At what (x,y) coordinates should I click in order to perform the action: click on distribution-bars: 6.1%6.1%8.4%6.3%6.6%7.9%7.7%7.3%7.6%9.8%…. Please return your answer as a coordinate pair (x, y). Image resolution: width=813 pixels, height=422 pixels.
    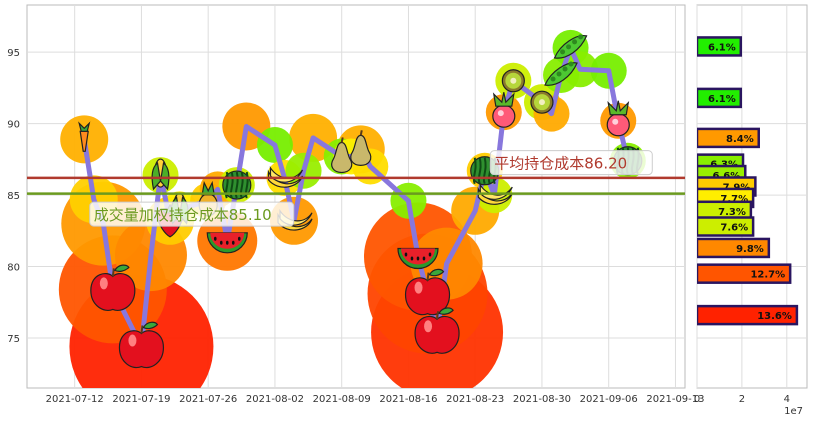
    Looking at the image, I should click on (748, 181).